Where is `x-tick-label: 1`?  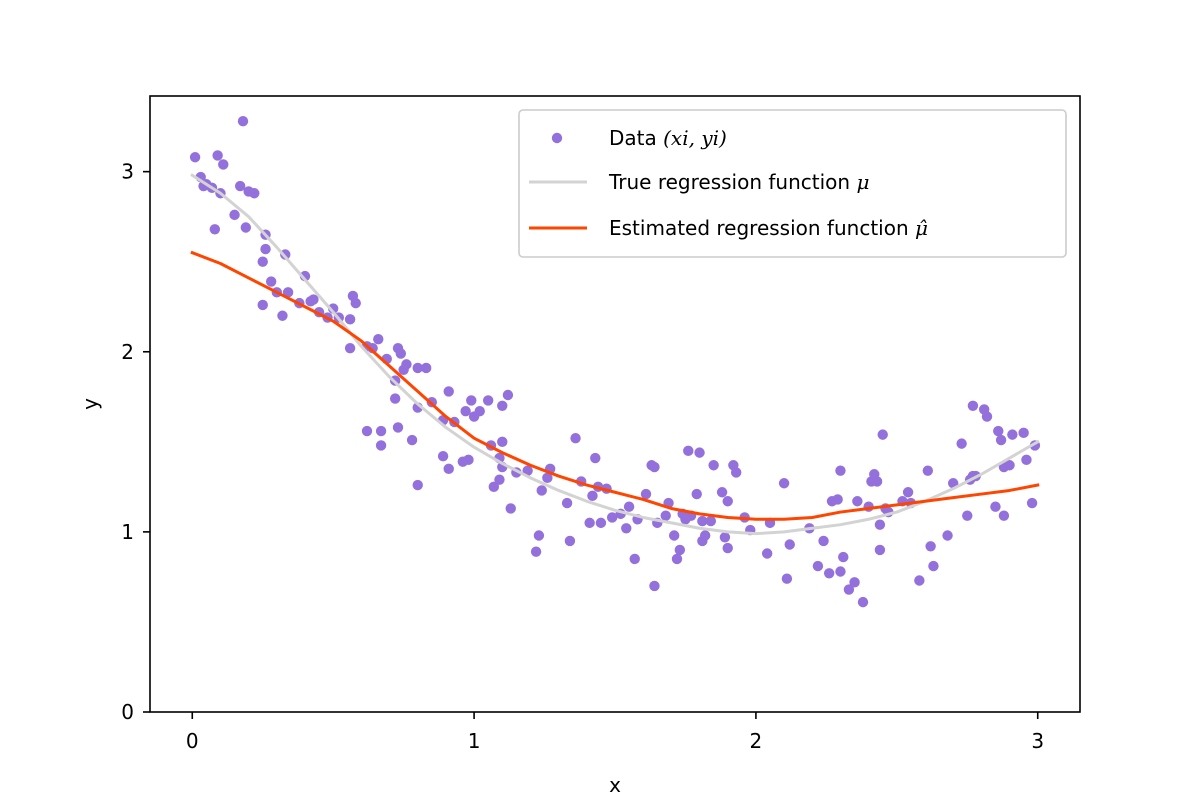
x-tick-label: 1 is located at coordinates (474, 741).